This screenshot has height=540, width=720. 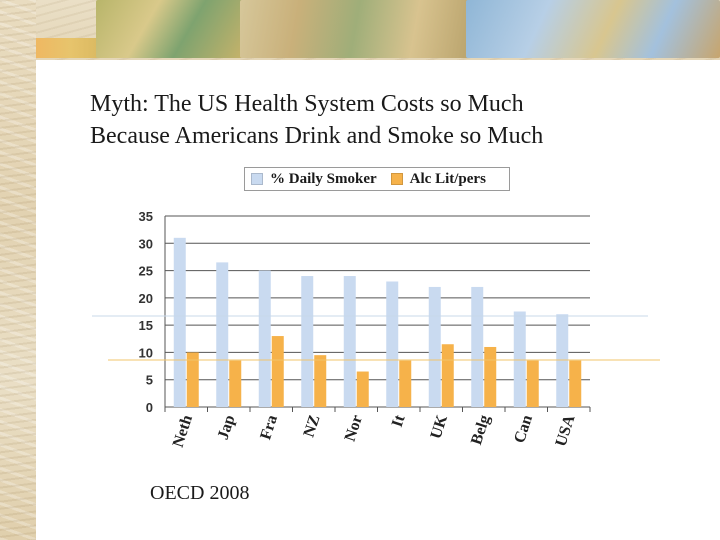 I want to click on x-tick-label: It, so click(x=399, y=420).